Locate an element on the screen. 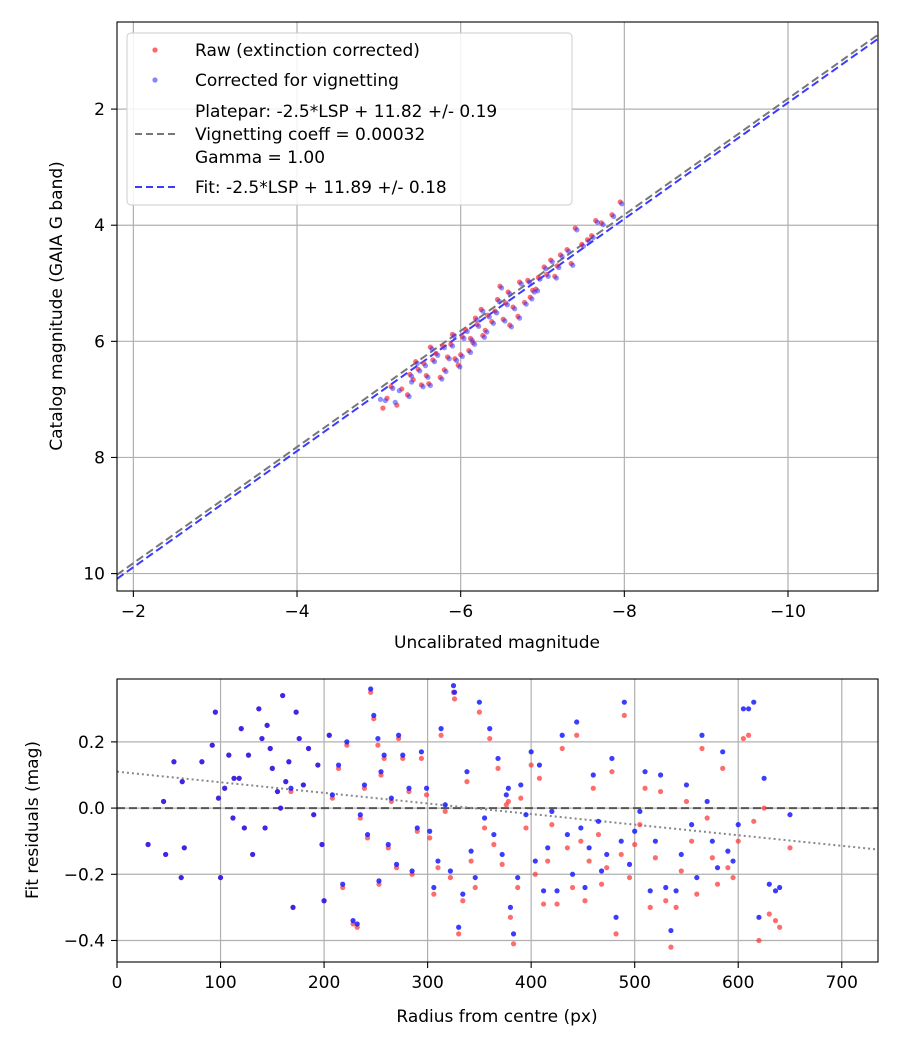  ytick-label: −0.2 is located at coordinates (84, 875).